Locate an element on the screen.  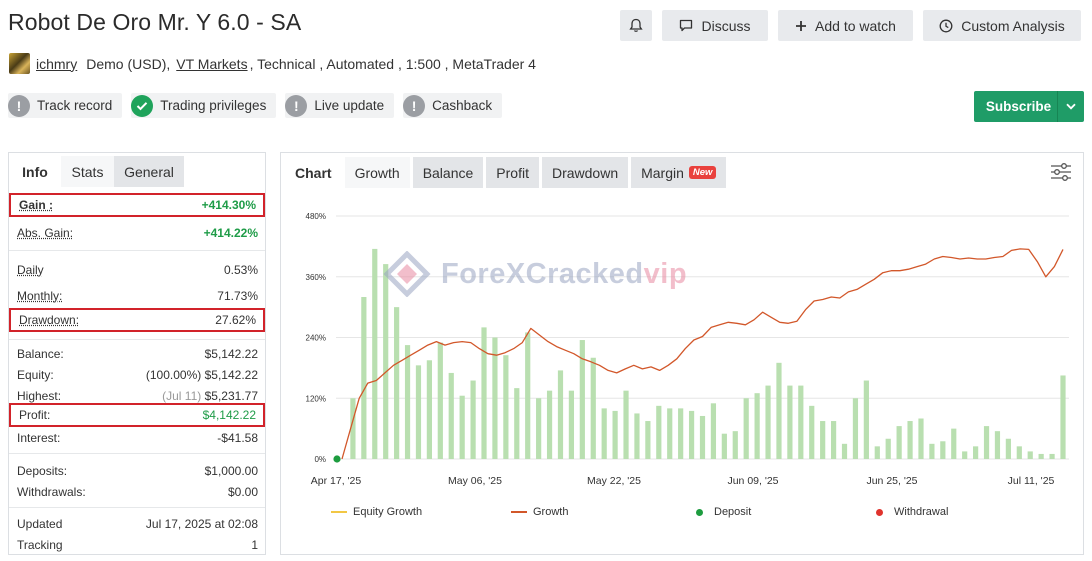
legend-growth: Growth is located at coordinates (539, 512).